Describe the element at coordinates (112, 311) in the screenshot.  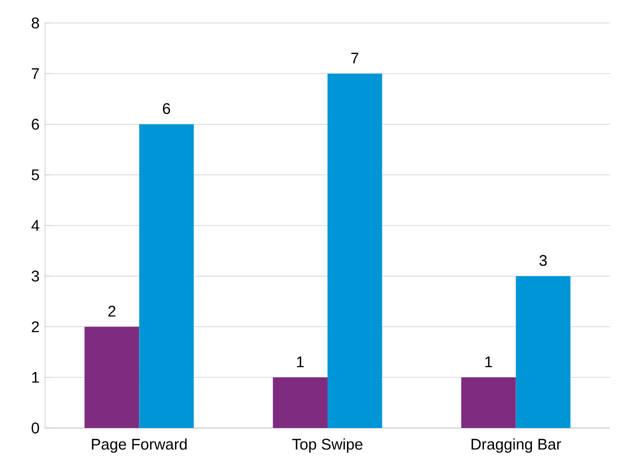
I see `data-label: 2` at that location.